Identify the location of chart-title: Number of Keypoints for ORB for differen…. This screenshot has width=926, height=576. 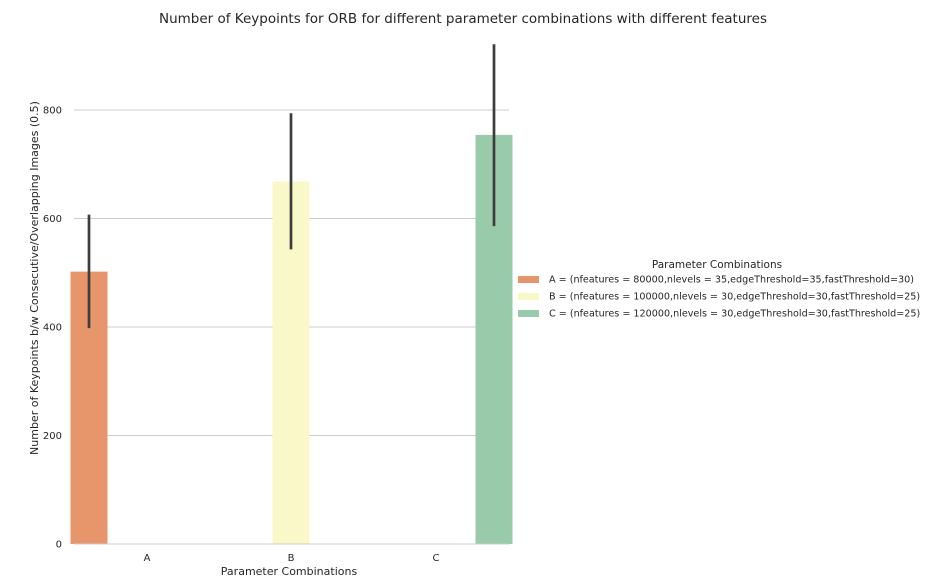
(463, 19).